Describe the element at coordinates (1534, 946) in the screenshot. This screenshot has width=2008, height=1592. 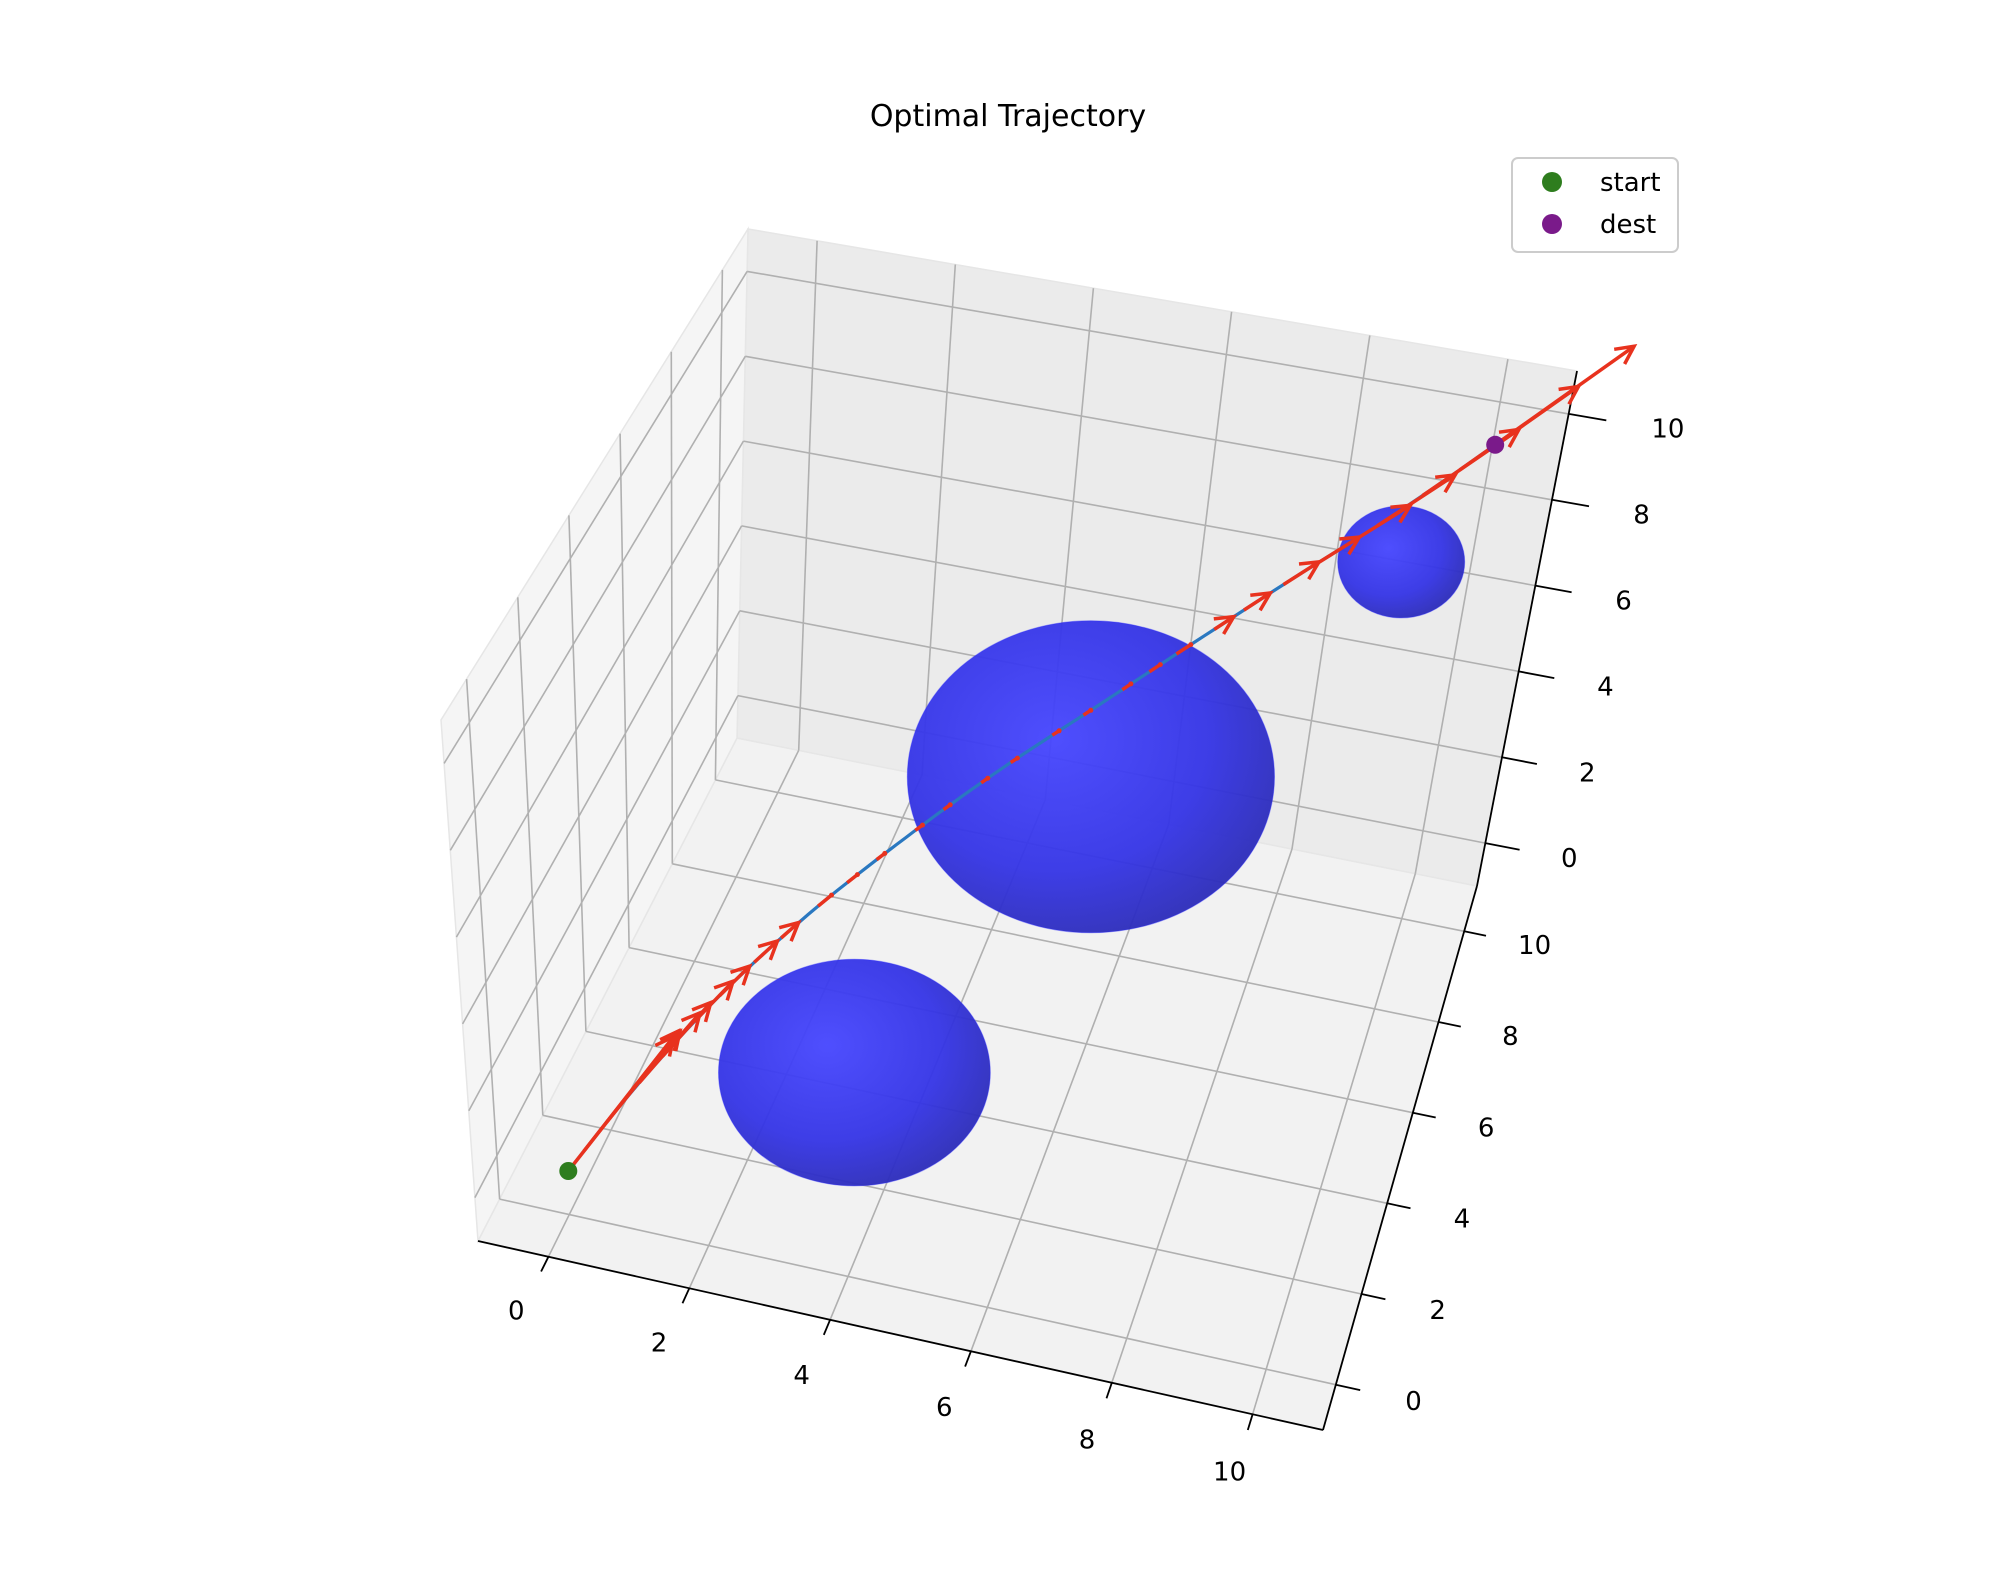
I see `y-tick-label: 10` at that location.